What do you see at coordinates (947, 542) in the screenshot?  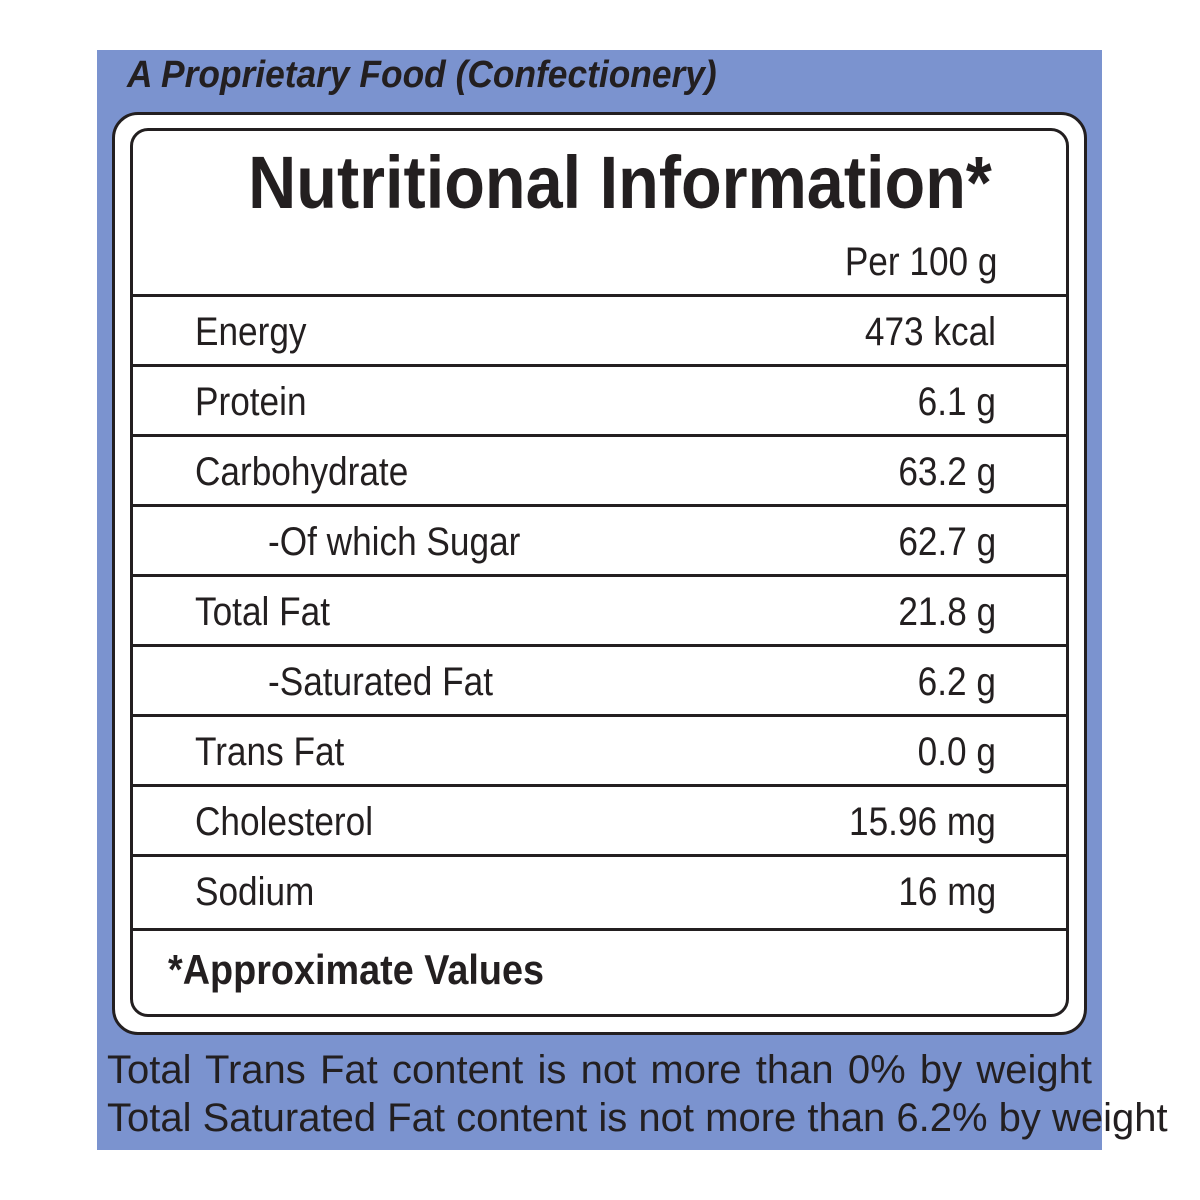 I see `amount: 62.7 g` at bounding box center [947, 542].